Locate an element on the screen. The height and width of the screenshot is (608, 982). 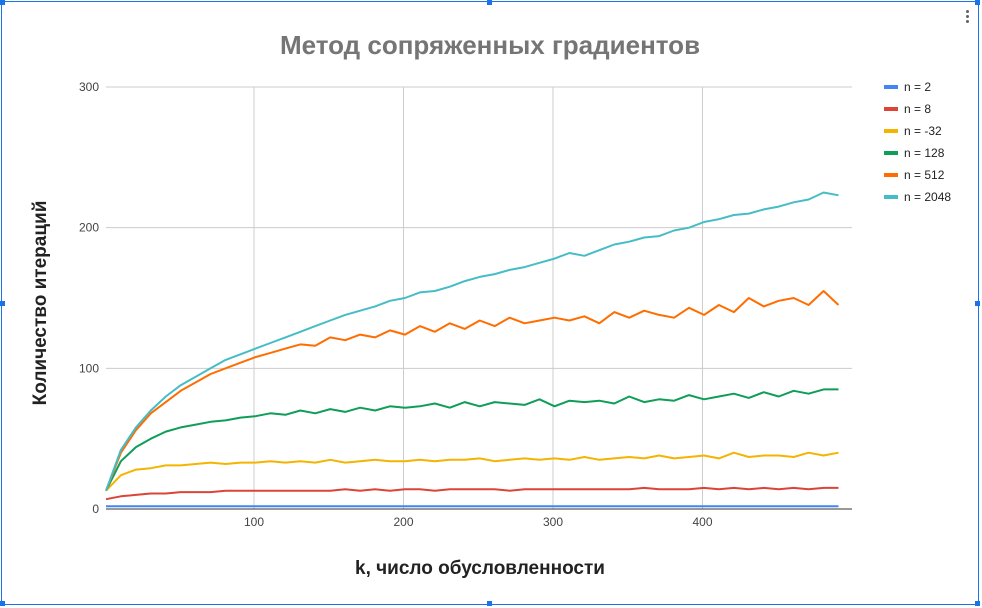
resize-handle-bottom-right is located at coordinates (977, 603).